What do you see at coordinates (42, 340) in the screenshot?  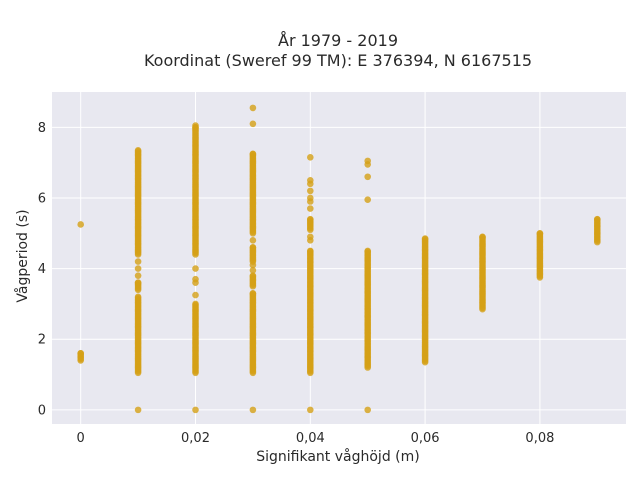 I see `y-tick-label: 2` at bounding box center [42, 340].